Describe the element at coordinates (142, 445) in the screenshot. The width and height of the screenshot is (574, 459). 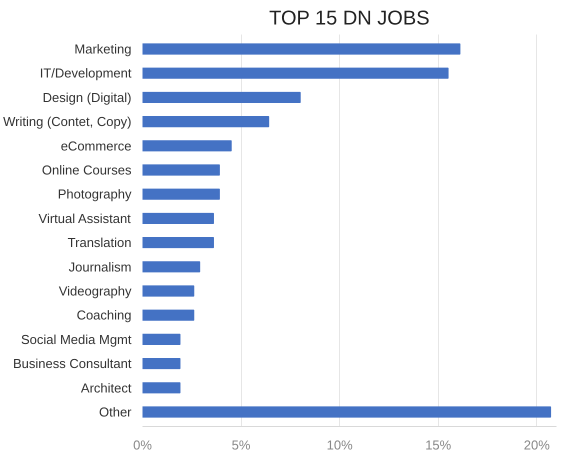
I see `x-tick-label: 0%` at that location.